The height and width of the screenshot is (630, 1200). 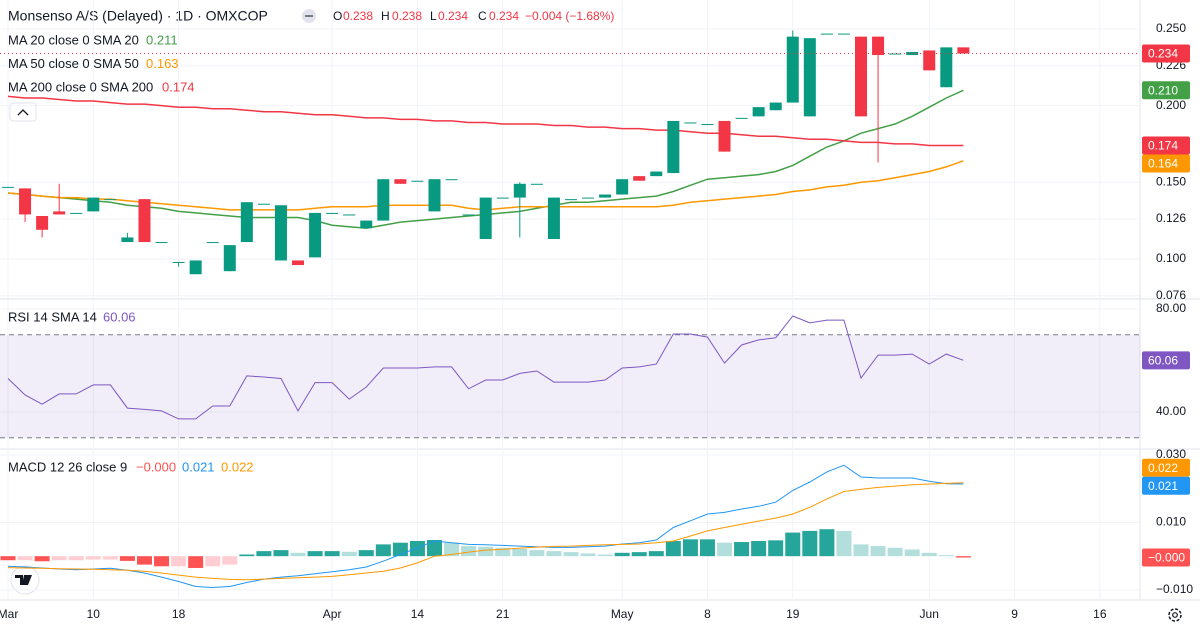 I want to click on tv-logo, so click(x=25, y=580).